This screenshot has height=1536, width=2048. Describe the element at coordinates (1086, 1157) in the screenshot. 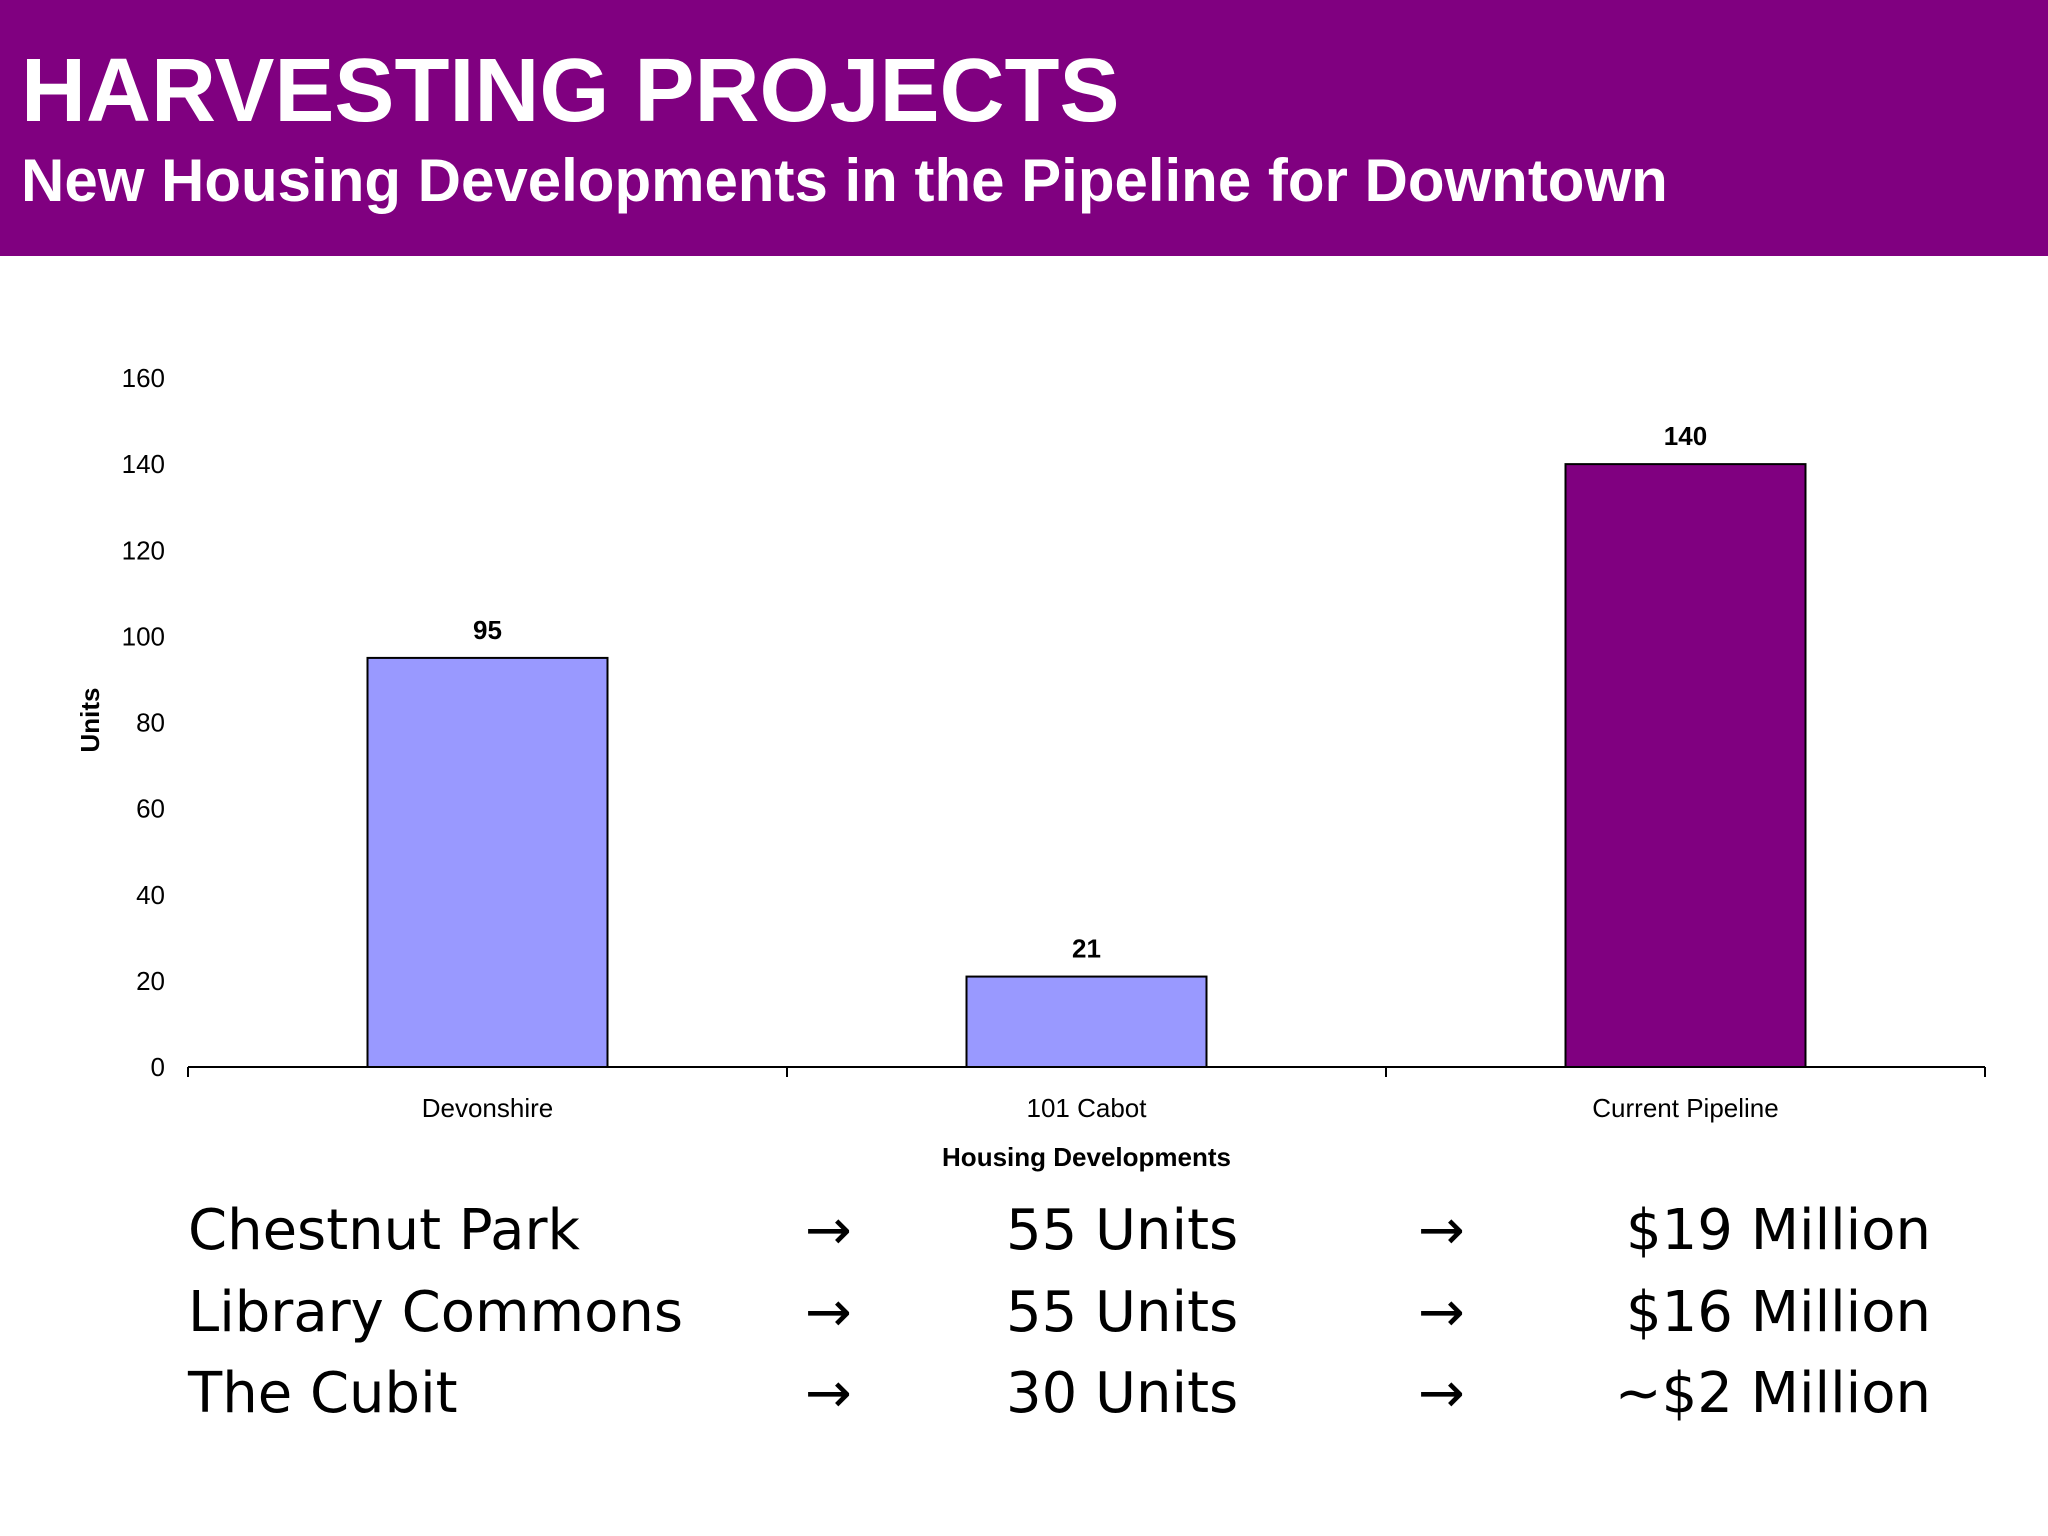

I see `x-axis-title: Housing Developments` at that location.